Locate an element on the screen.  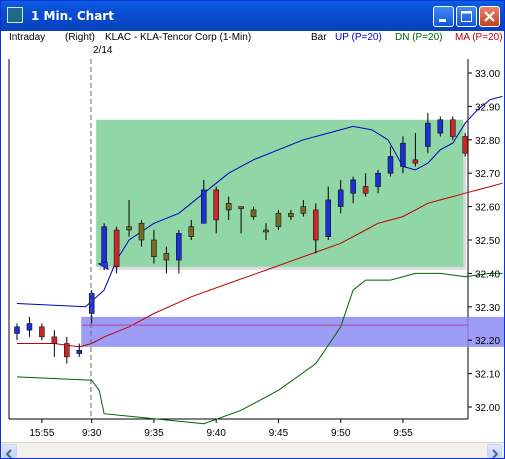
scroll-left-icon is located at coordinates (8, 453).